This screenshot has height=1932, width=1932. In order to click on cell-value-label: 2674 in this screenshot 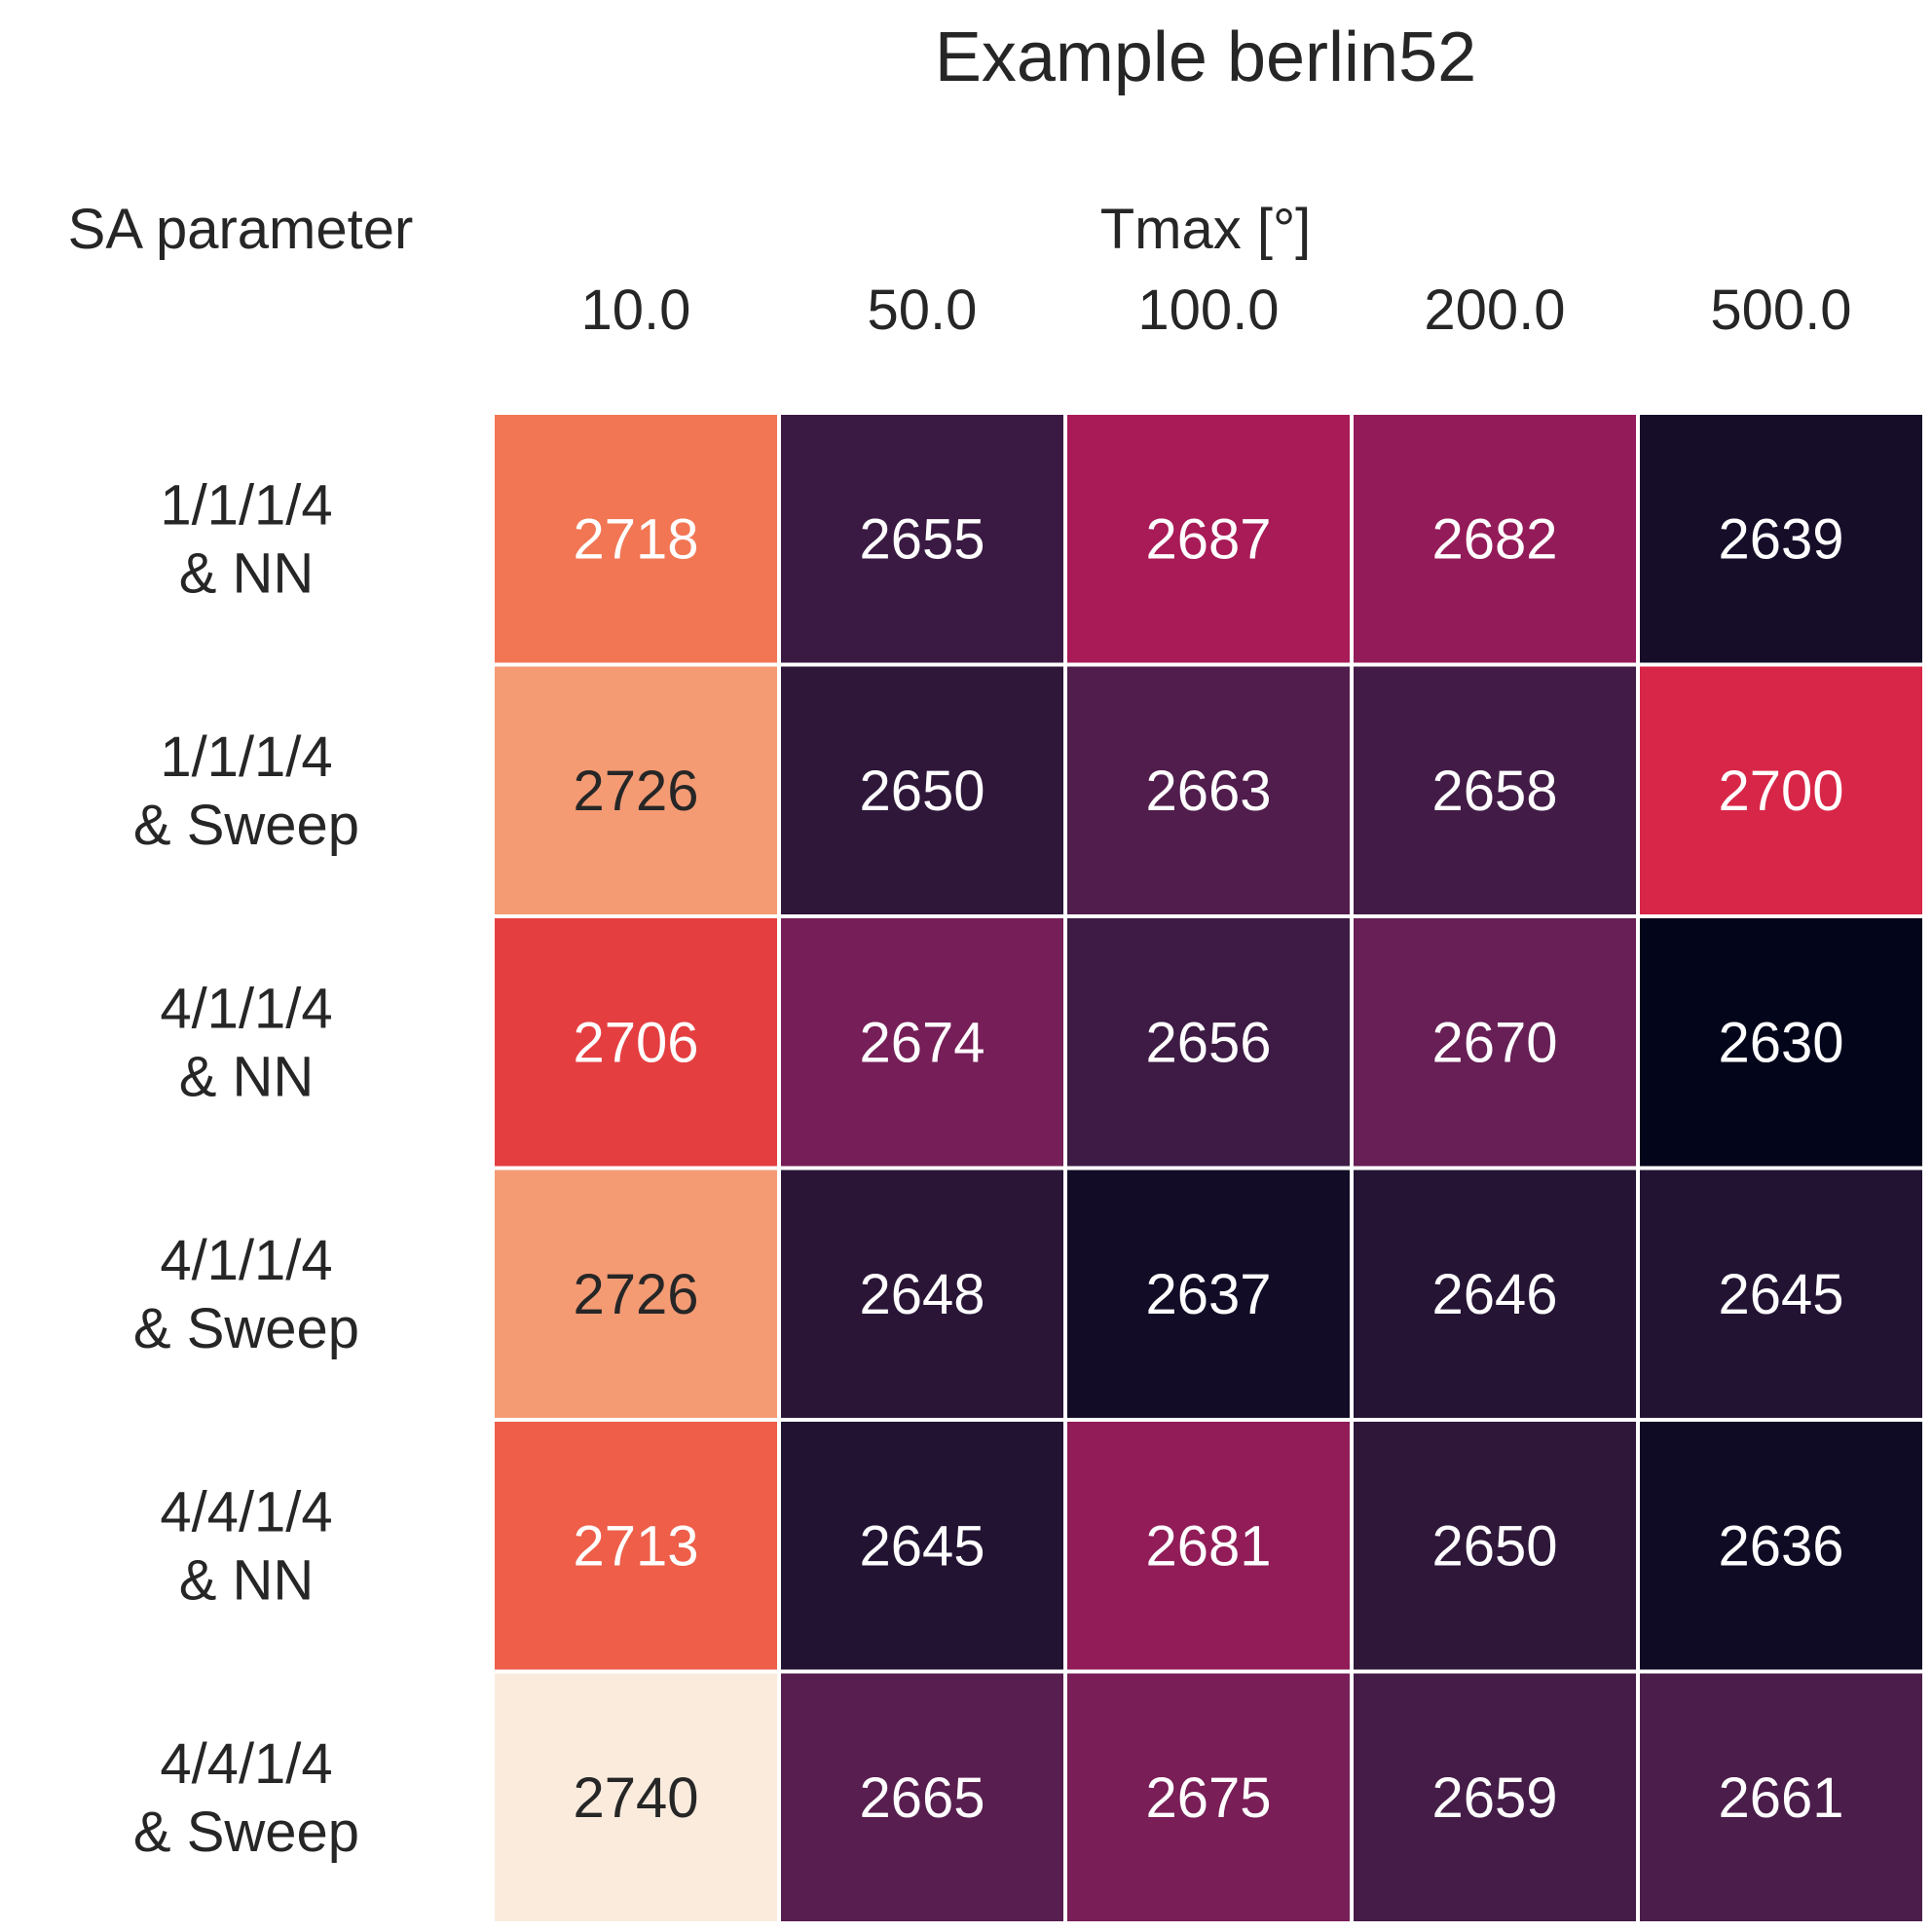, I will do `click(922, 1043)`.